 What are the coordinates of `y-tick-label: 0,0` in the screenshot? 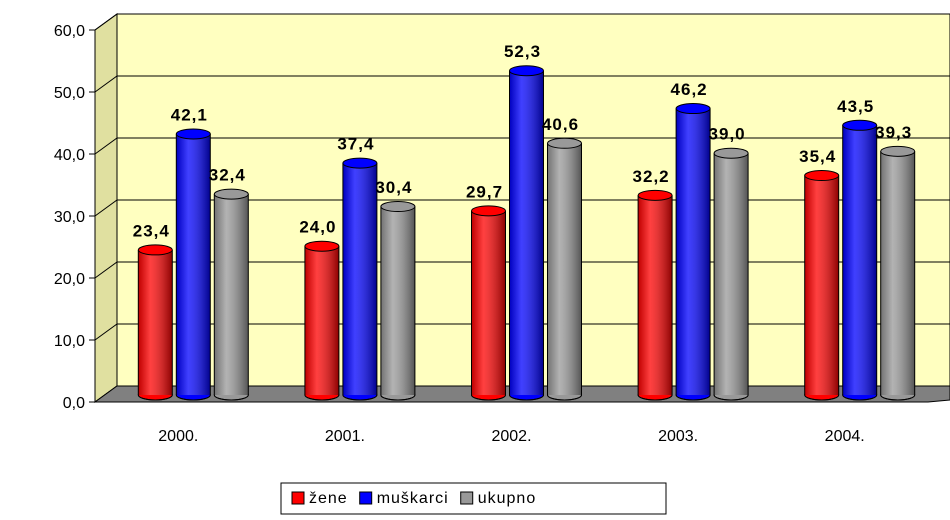 It's located at (74, 403).